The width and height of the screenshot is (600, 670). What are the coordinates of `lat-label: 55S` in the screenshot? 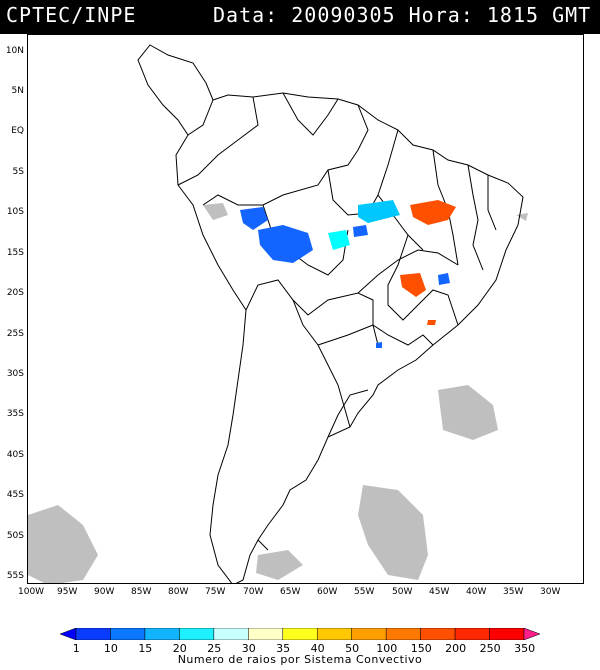 It's located at (15, 576).